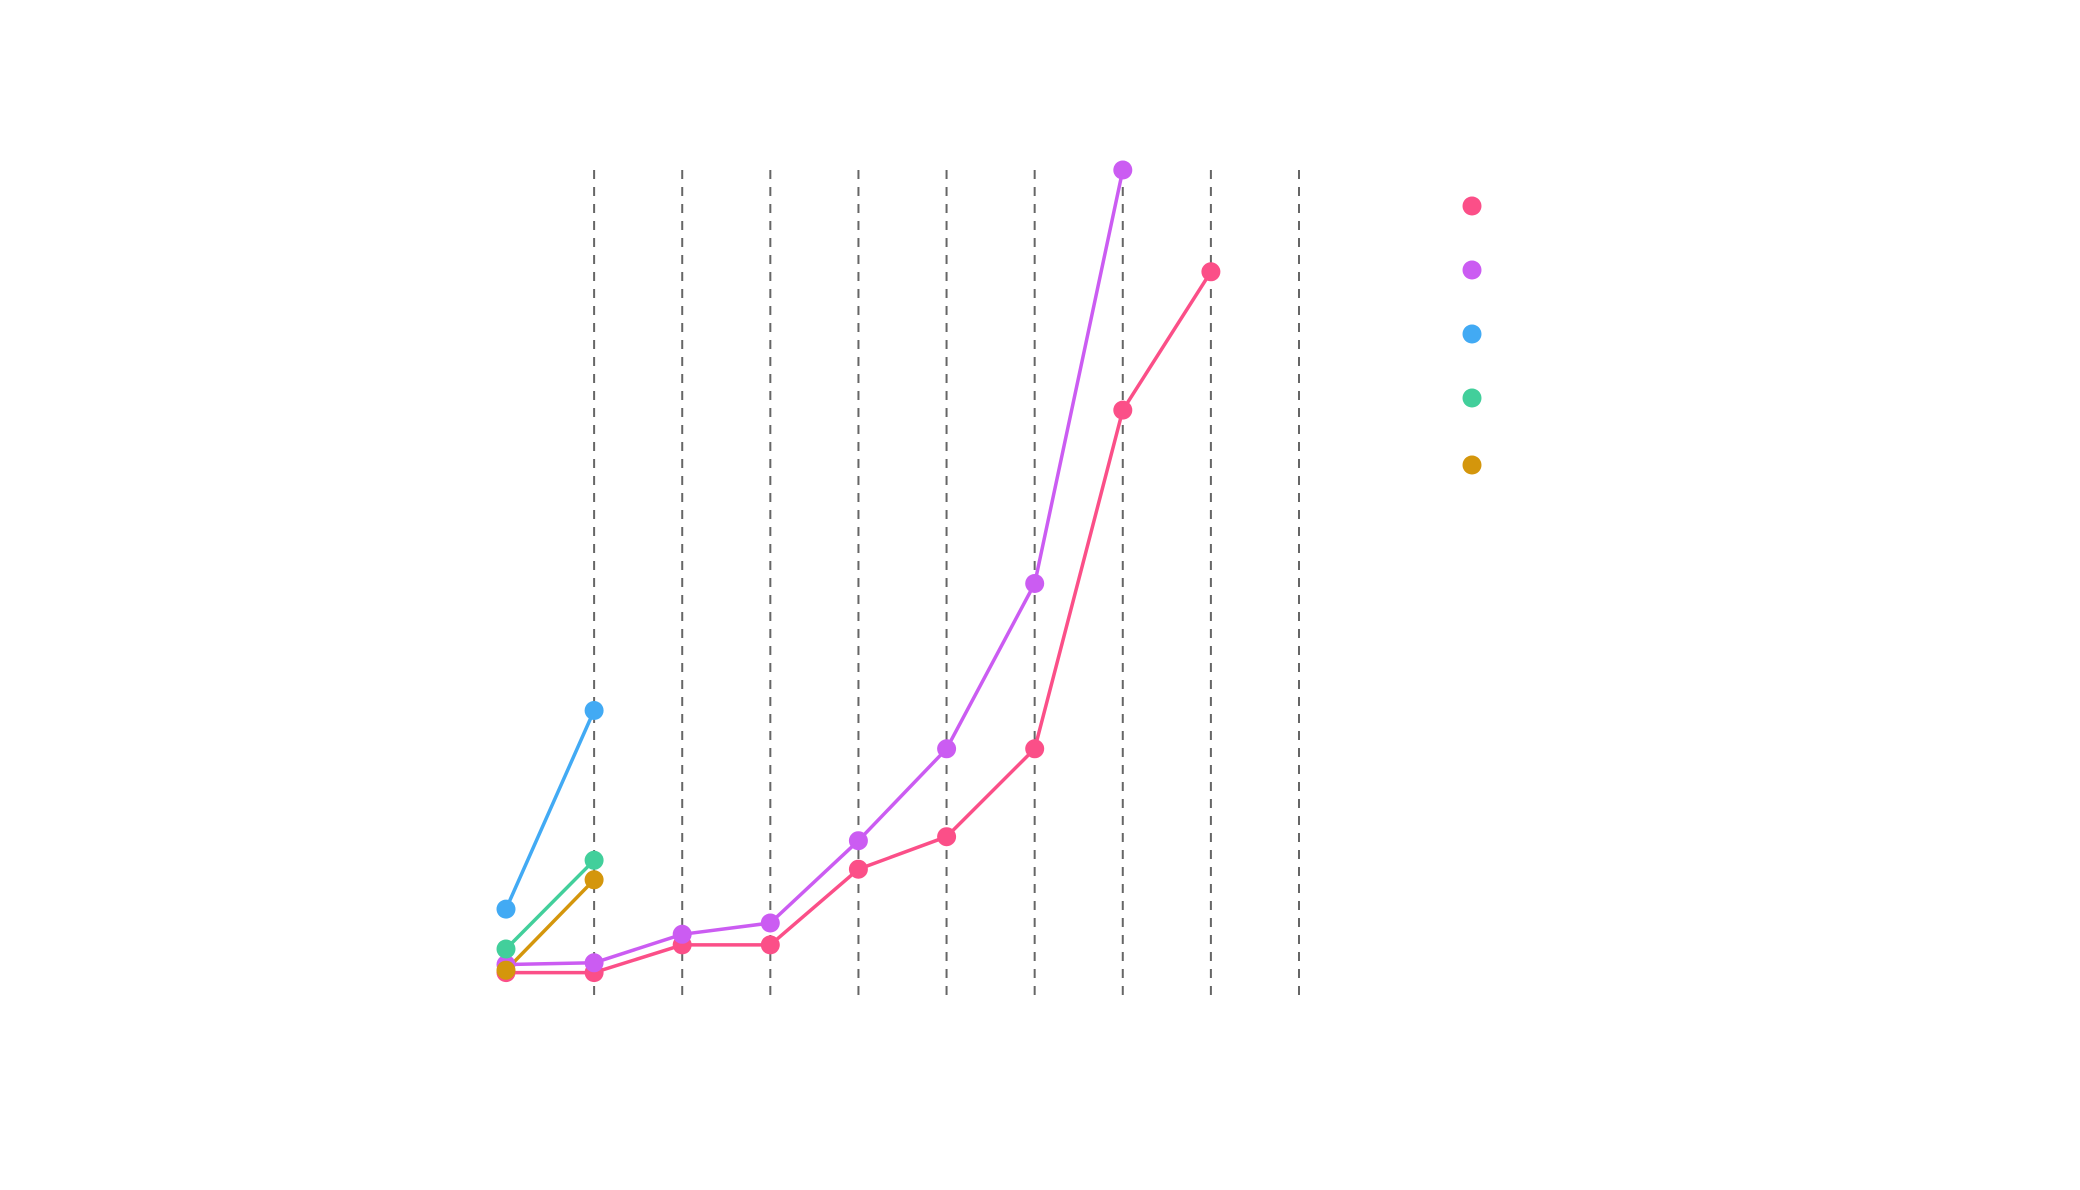  I want to click on series-4-line, so click(550, 904).